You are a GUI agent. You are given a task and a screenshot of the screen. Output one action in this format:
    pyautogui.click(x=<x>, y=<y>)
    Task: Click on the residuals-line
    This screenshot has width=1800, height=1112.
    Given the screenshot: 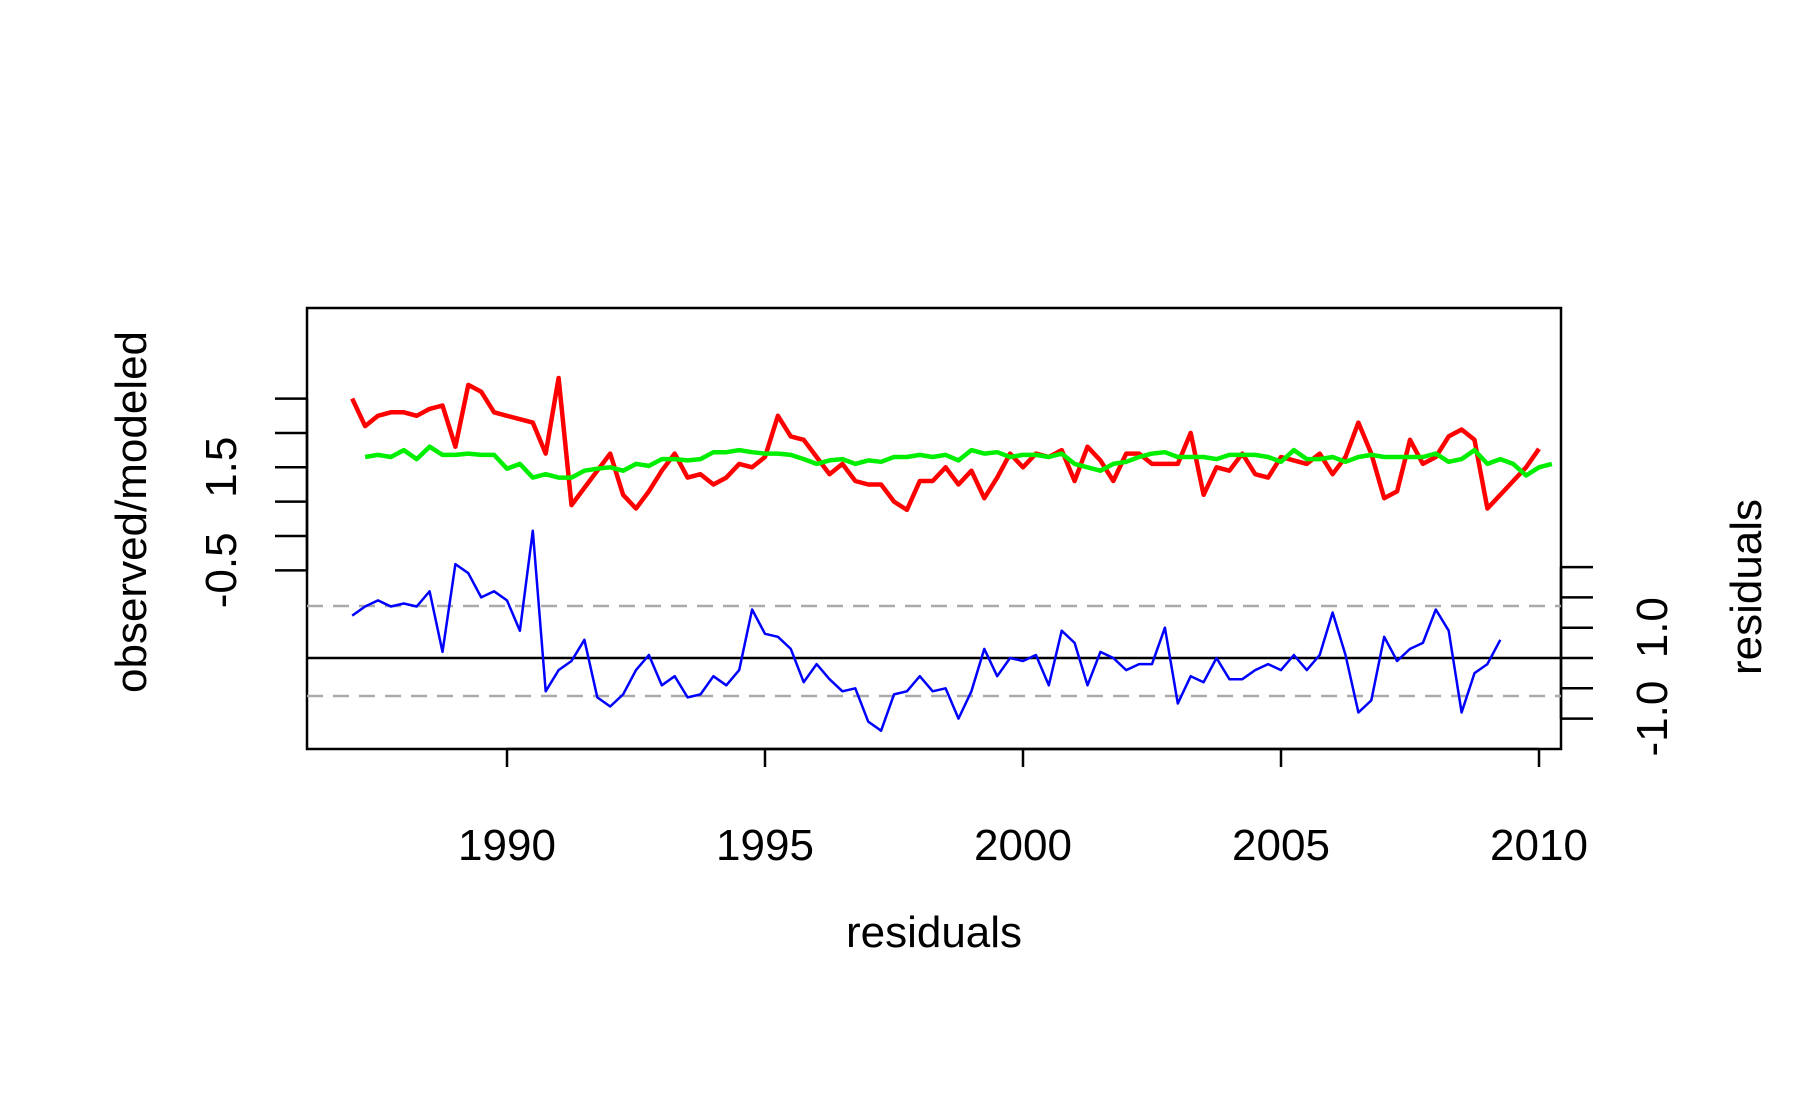 What is the action you would take?
    pyautogui.click(x=926, y=630)
    